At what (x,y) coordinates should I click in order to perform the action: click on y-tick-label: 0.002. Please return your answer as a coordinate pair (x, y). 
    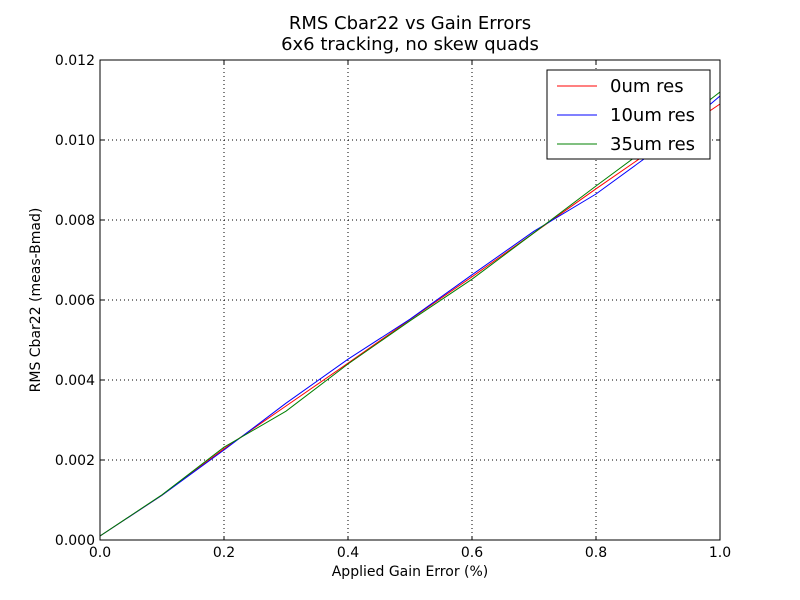
    Looking at the image, I should click on (75, 461).